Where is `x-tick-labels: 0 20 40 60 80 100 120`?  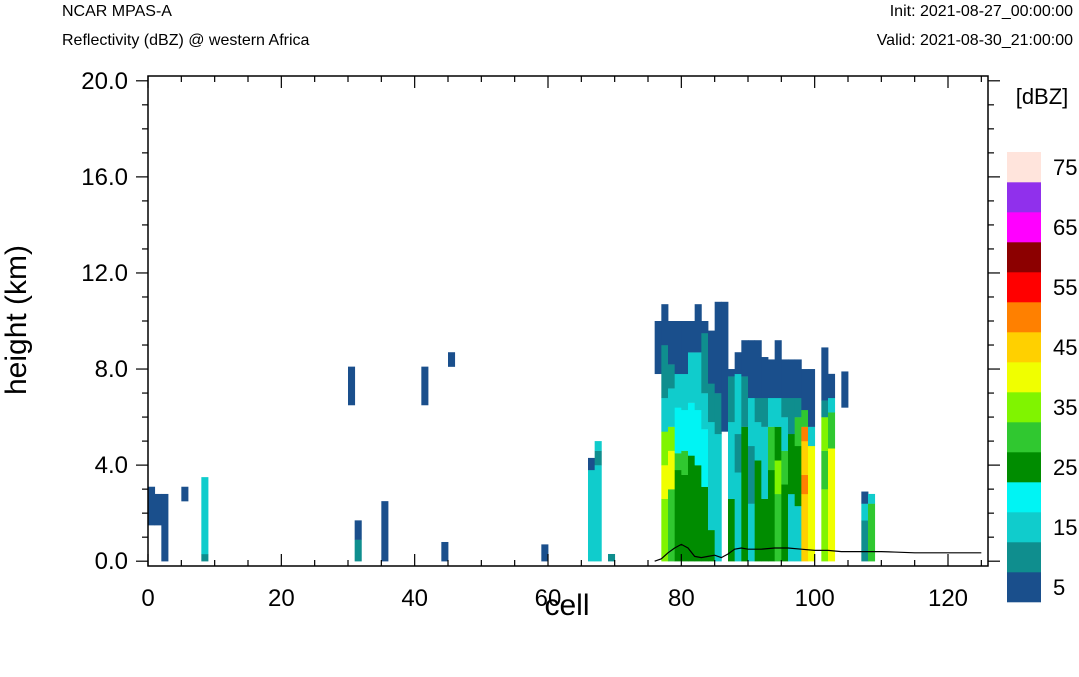 x-tick-labels: 0 20 40 60 80 100 120 is located at coordinates (554, 598).